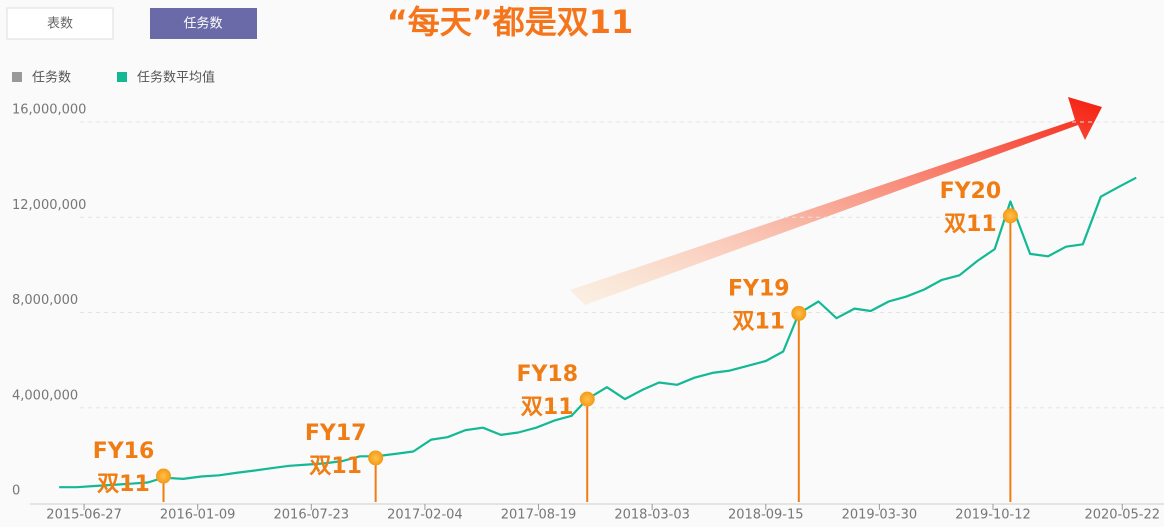 Image resolution: width=1164 pixels, height=527 pixels. I want to click on y-tick-label: 16,000,000, so click(49, 110).